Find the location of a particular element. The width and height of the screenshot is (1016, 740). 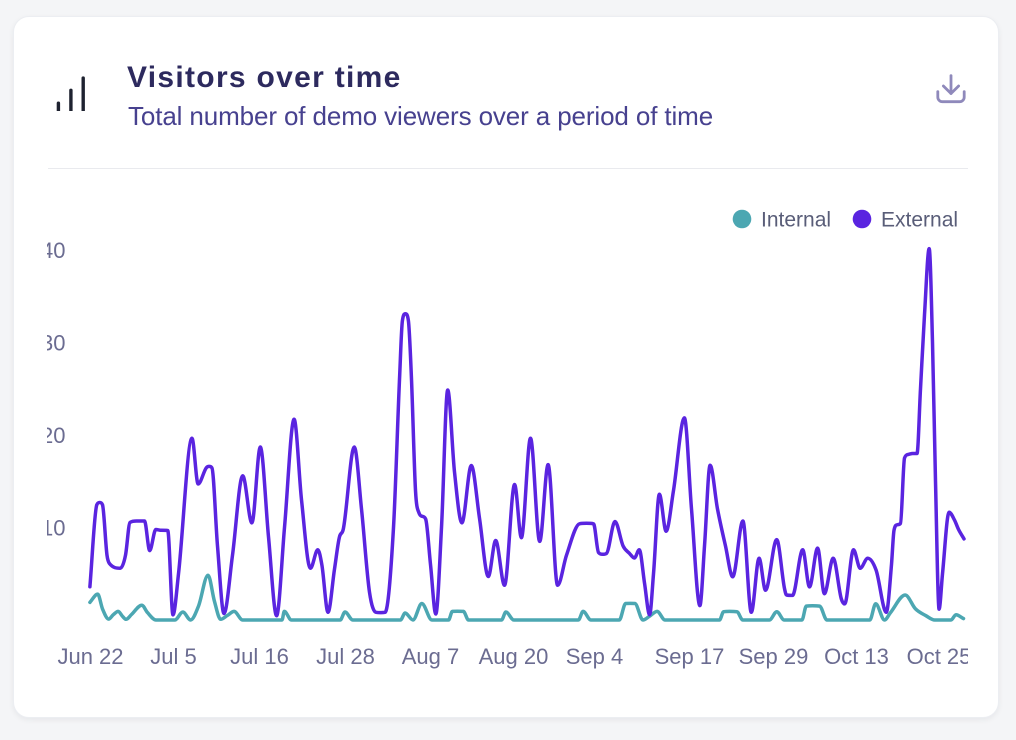

svg-text: Oct 13 is located at coordinates (856, 656).